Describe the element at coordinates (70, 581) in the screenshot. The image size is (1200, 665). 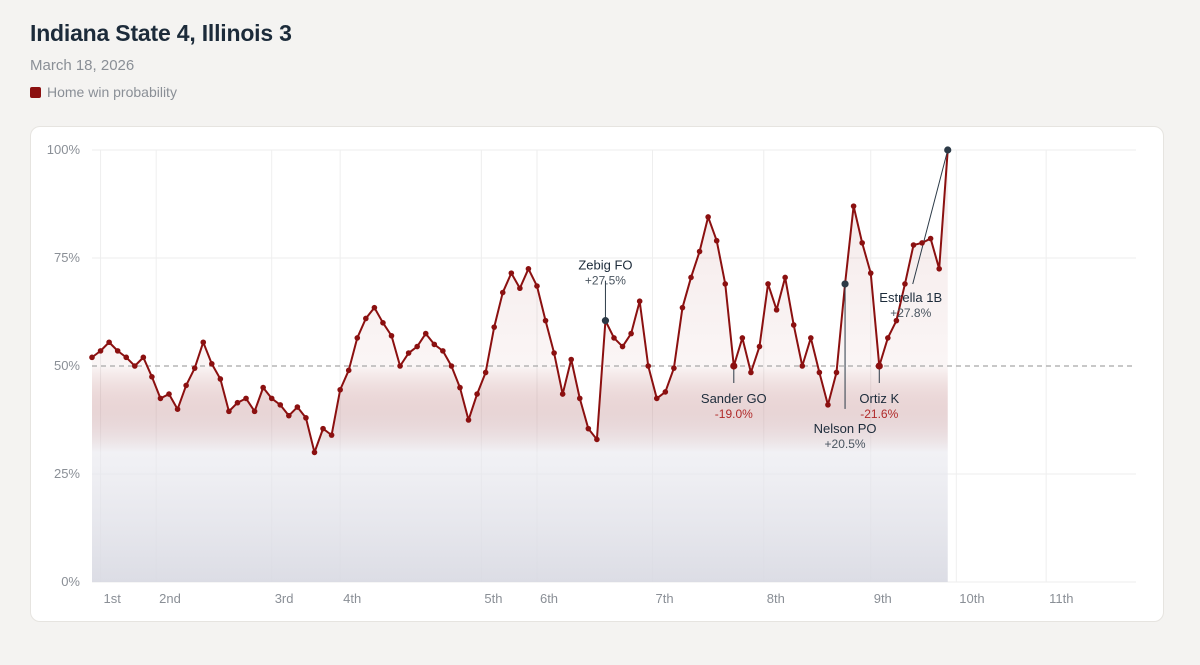
I see `y-tick-label: 0%` at that location.